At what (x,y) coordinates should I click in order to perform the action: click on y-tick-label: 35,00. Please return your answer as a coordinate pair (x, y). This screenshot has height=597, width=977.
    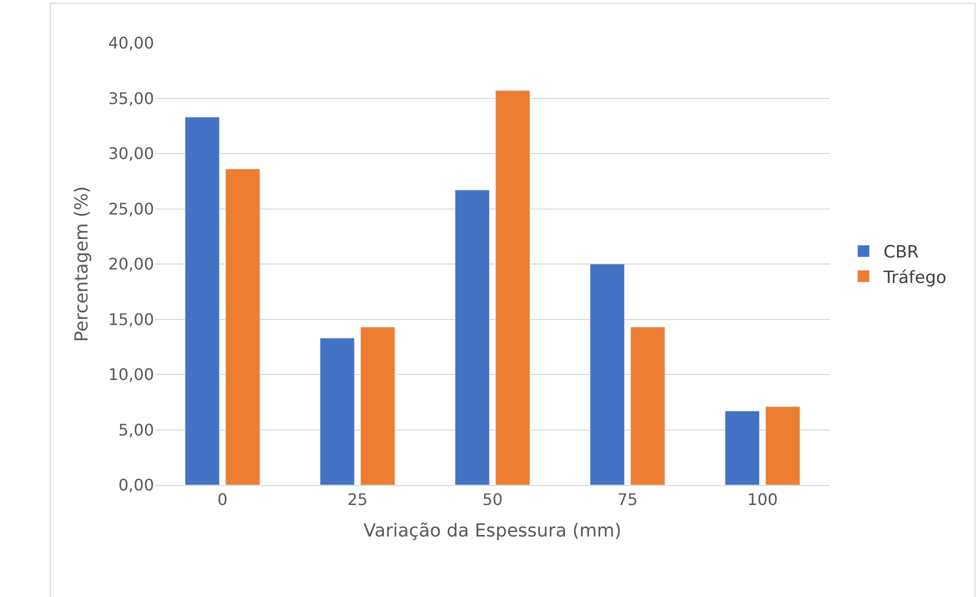
    Looking at the image, I should click on (131, 98).